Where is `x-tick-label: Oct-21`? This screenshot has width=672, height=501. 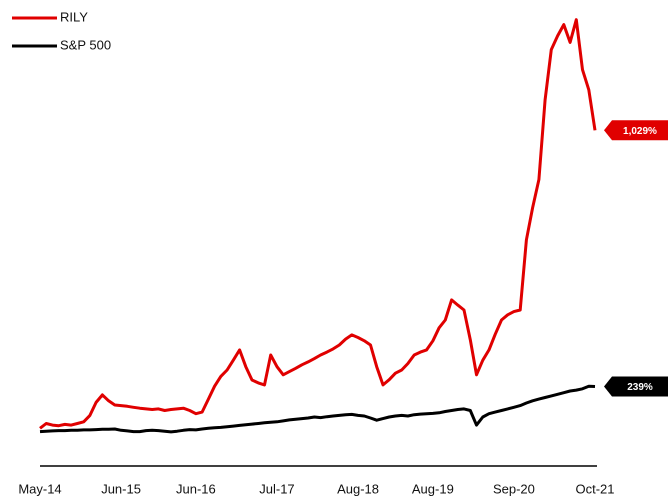
x-tick-label: Oct-21 is located at coordinates (594, 488).